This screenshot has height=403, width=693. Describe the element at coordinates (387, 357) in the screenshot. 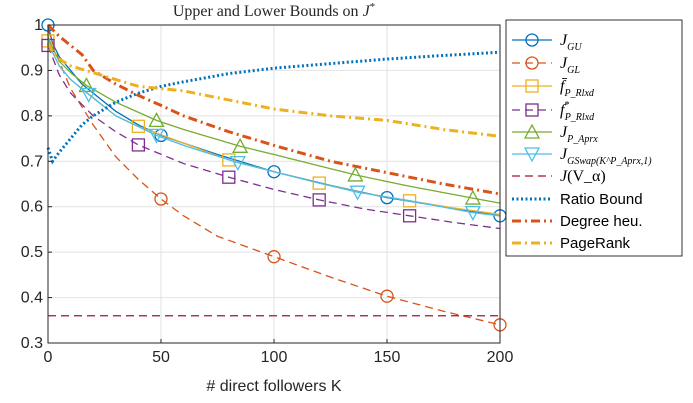

I see `x-tick-label: 150` at that location.